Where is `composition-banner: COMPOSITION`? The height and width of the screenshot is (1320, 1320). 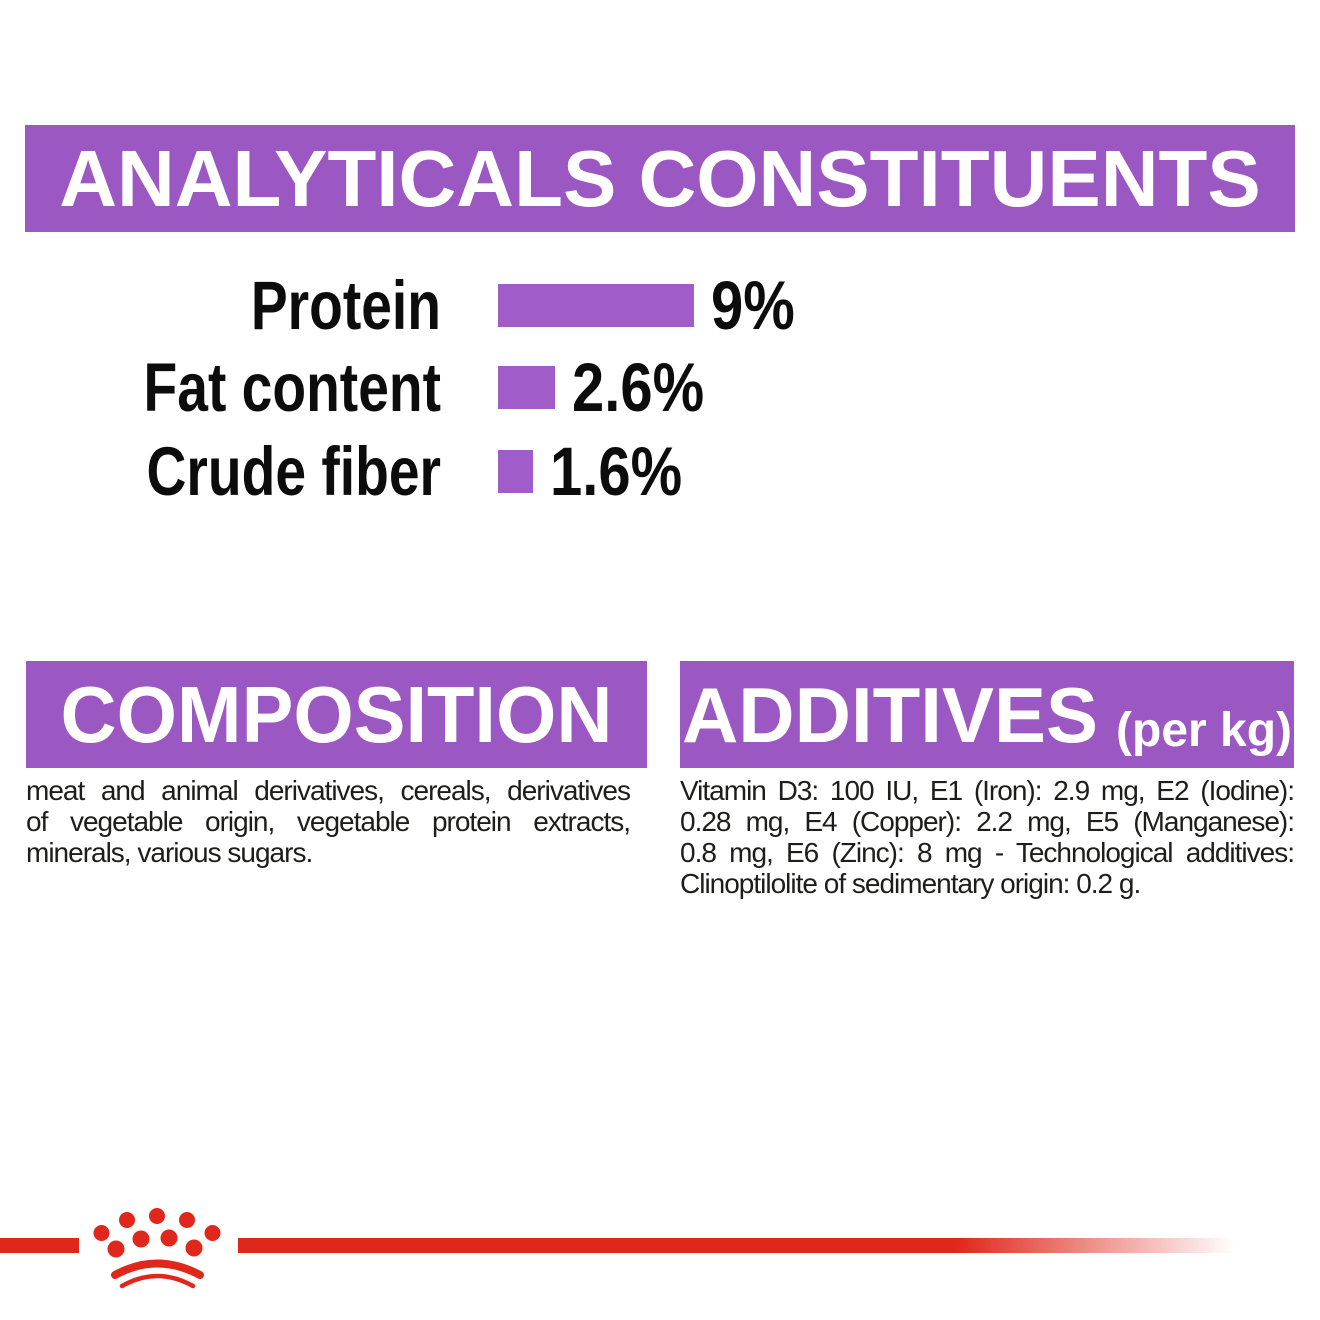 composition-banner: COMPOSITION is located at coordinates (336, 714).